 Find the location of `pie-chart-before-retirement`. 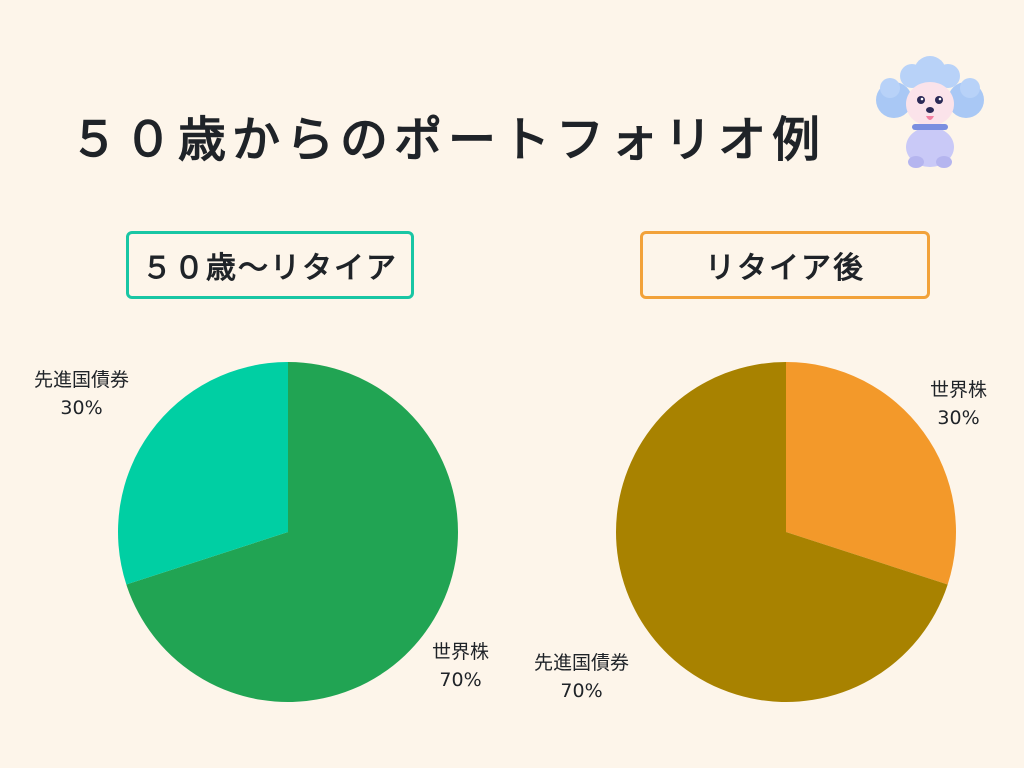

pie-chart-before-retirement is located at coordinates (288, 532).